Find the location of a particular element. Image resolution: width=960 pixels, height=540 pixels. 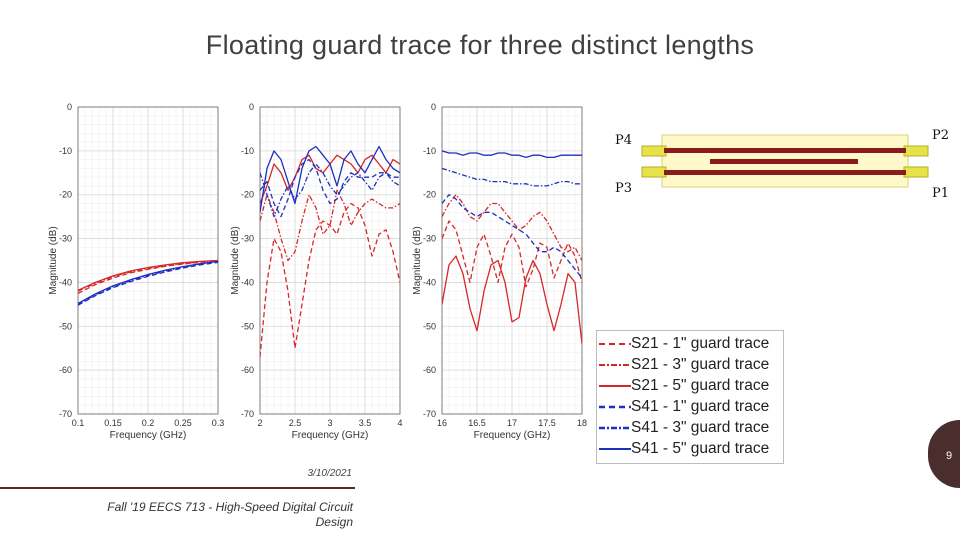

x-tick-label: 0.15 is located at coordinates (113, 423).